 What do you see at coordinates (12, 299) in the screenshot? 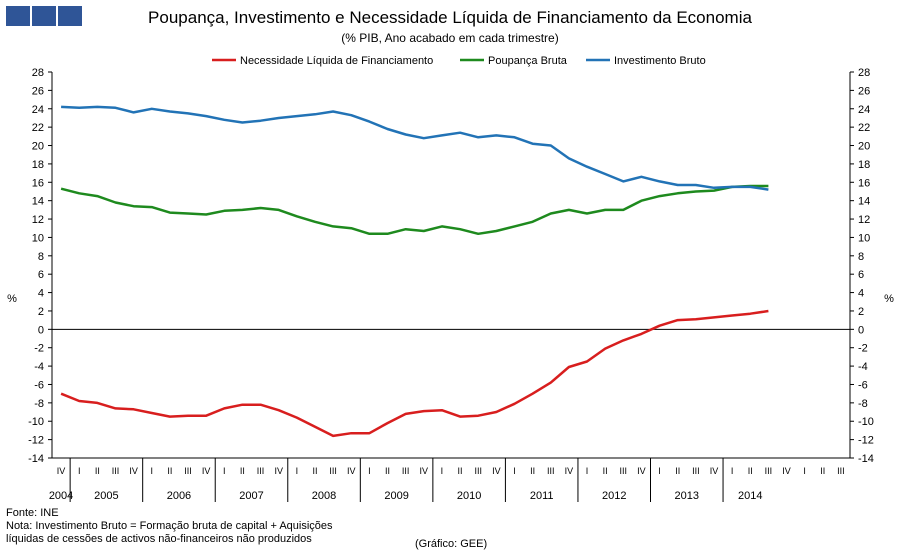
I see `y-axis-label-left: %` at bounding box center [12, 299].